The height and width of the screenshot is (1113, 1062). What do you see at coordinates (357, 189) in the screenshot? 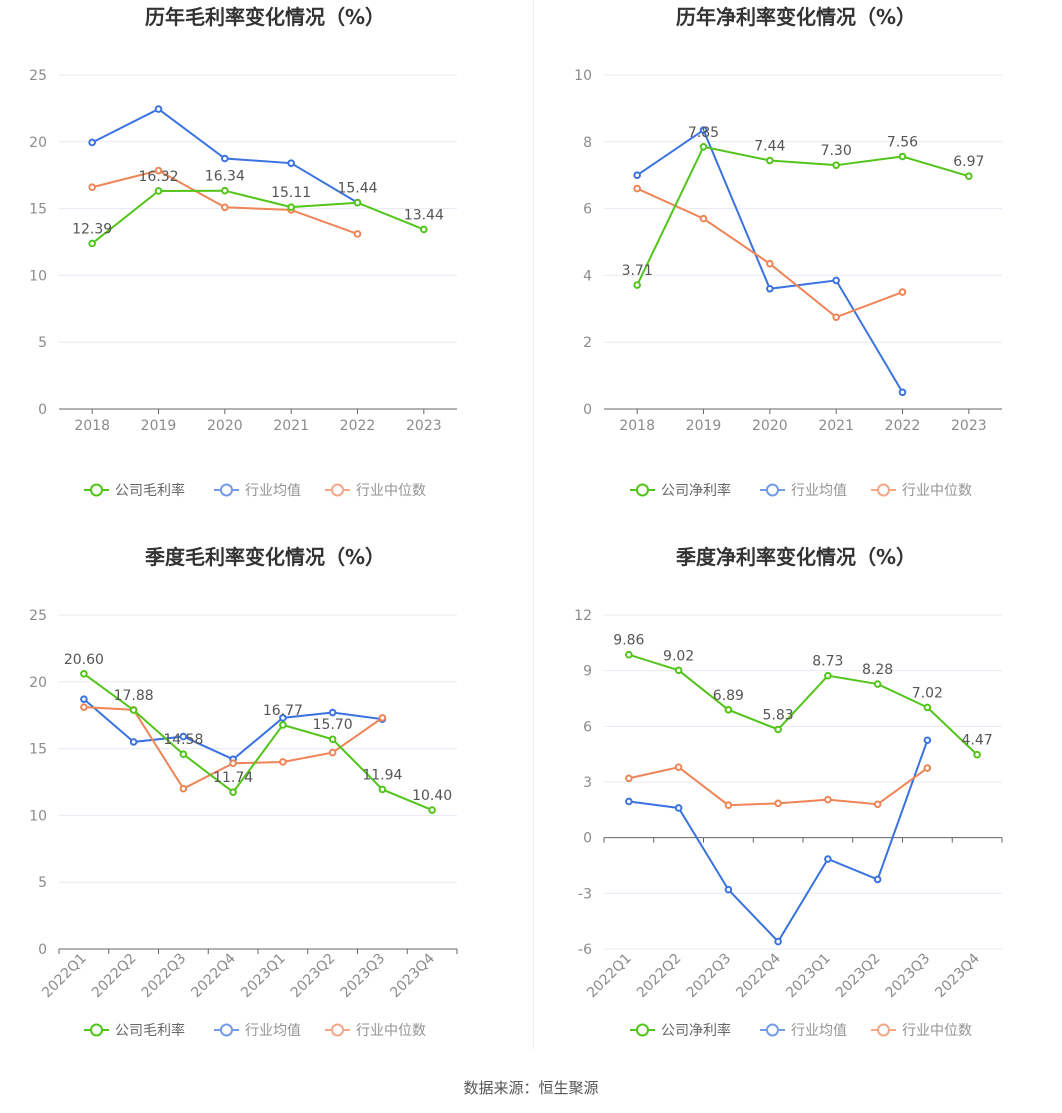
I see `data-label: 15.44` at bounding box center [357, 189].